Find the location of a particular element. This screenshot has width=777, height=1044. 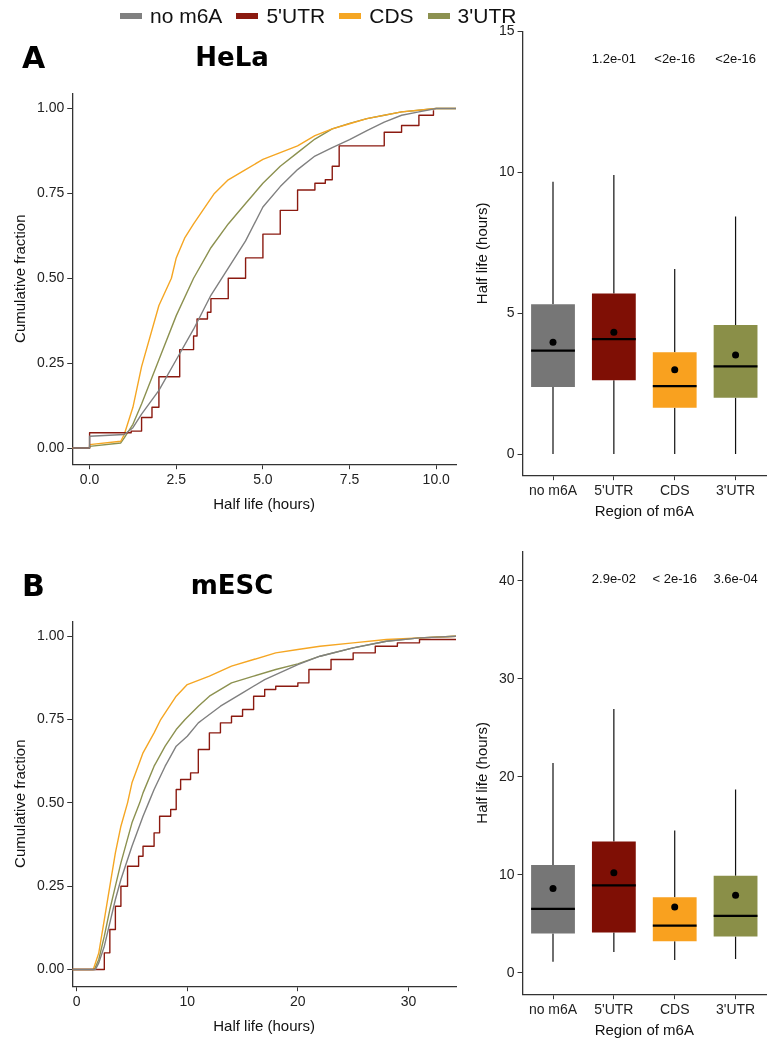

annotation: 3.6e-04 is located at coordinates (735, 578).